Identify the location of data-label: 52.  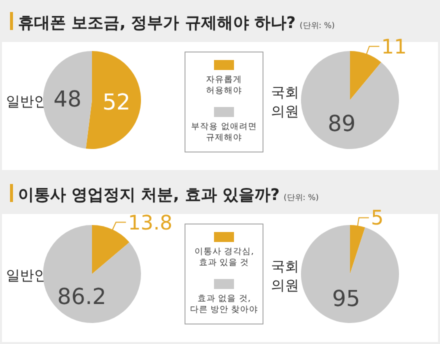
(116, 103).